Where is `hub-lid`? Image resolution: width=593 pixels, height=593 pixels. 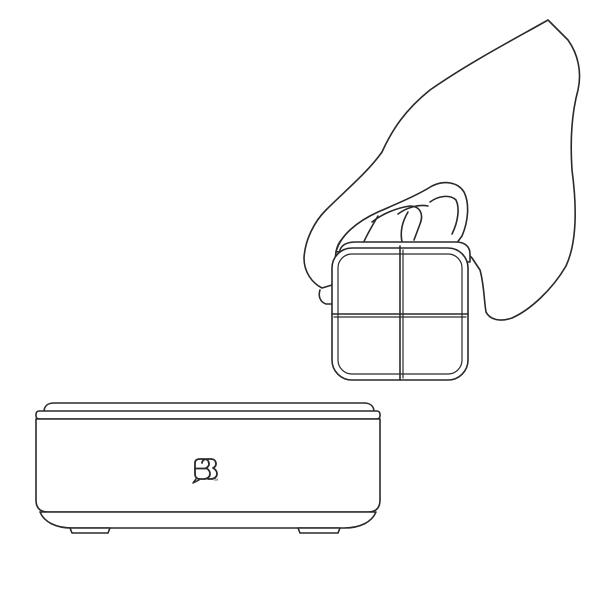 hub-lid is located at coordinates (209, 407).